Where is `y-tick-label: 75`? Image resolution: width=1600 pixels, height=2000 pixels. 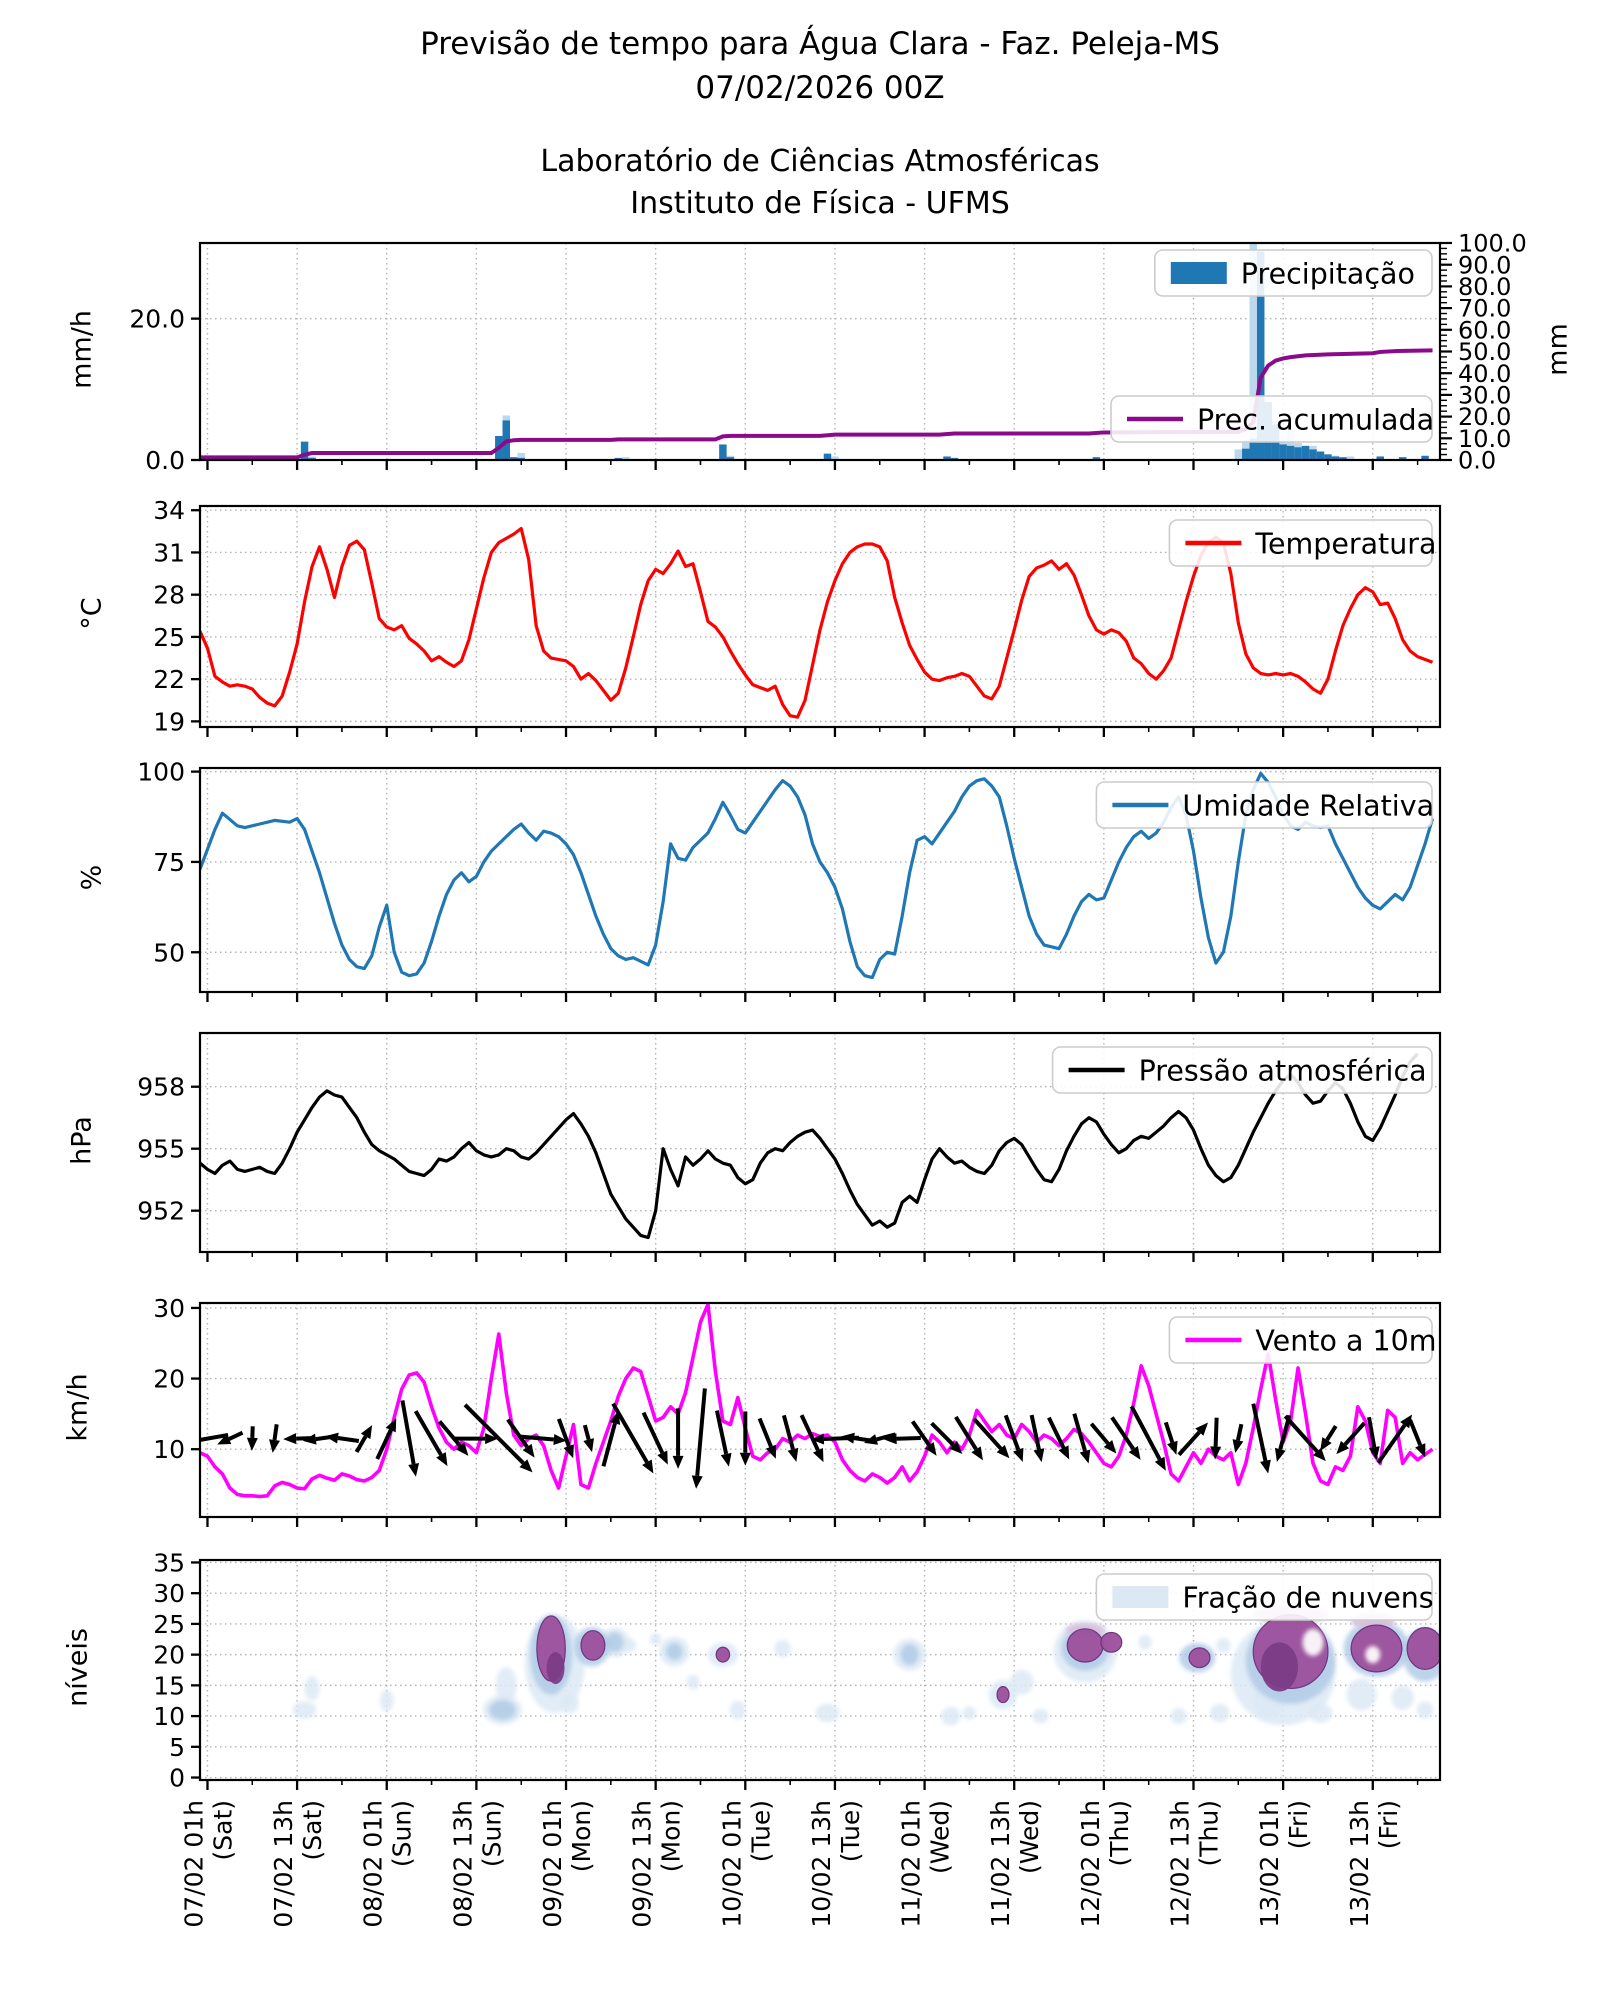
y-tick-label: 75 is located at coordinates (169, 862).